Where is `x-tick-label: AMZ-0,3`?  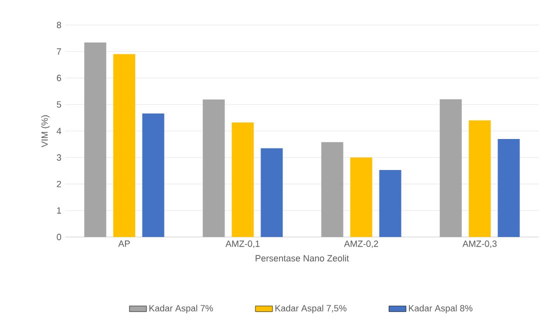
x-tick-label: AMZ-0,3 is located at coordinates (479, 244).